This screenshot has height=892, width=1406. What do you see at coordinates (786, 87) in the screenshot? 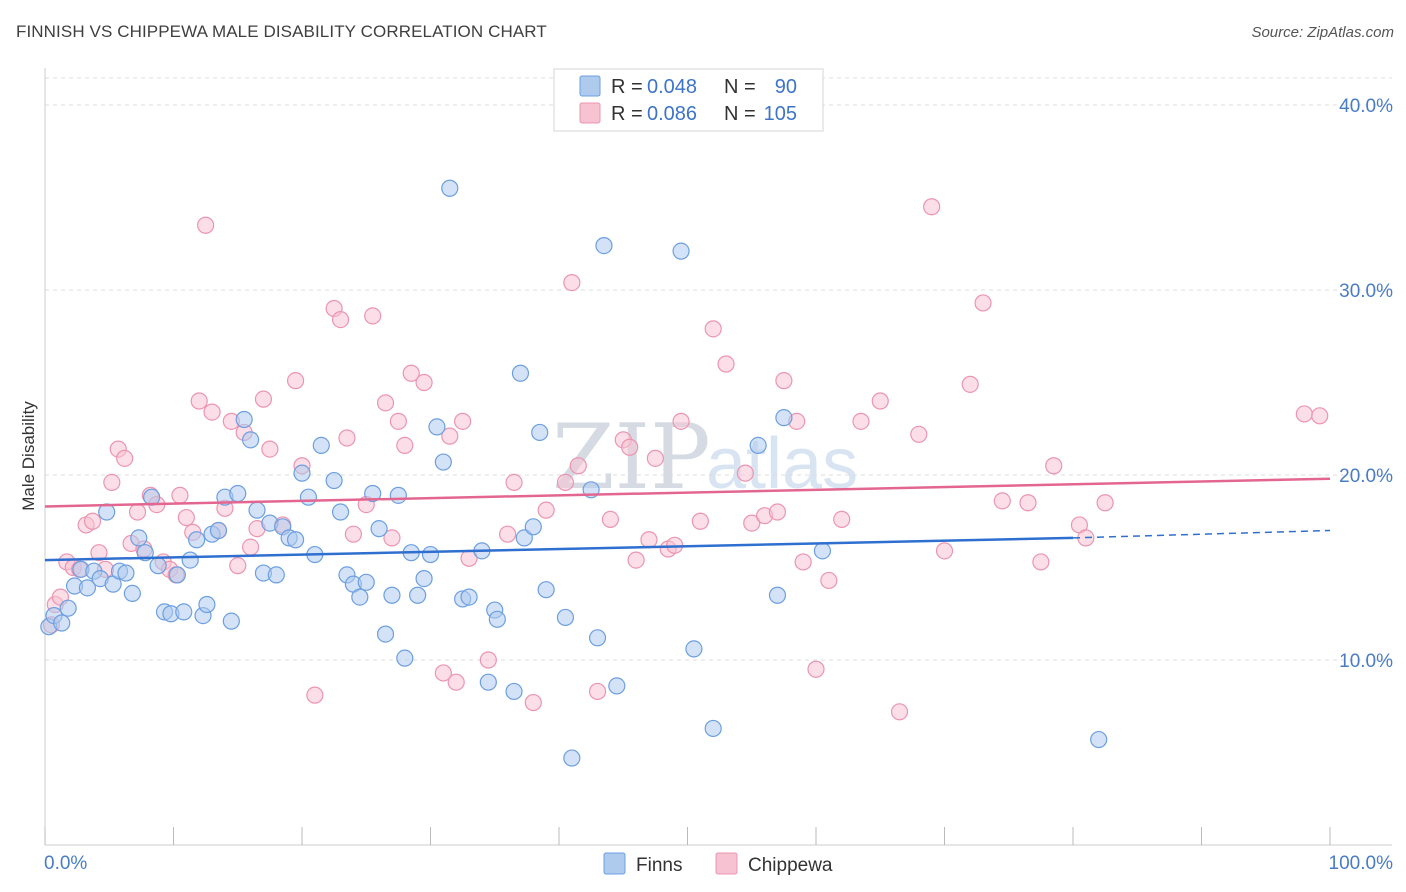
I see `legend-n-value-finns: 90` at bounding box center [786, 87].